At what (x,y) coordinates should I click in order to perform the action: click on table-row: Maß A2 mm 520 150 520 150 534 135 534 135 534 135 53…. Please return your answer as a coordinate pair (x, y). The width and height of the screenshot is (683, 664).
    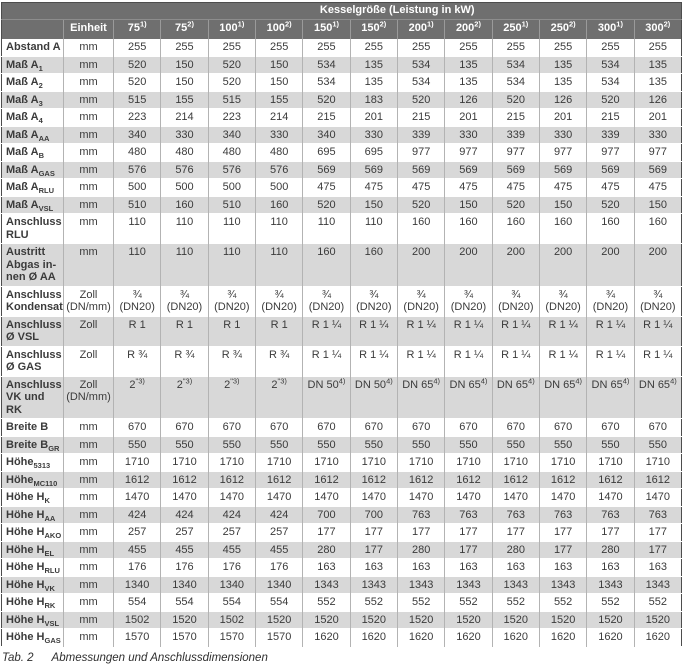
    Looking at the image, I should click on (341, 82).